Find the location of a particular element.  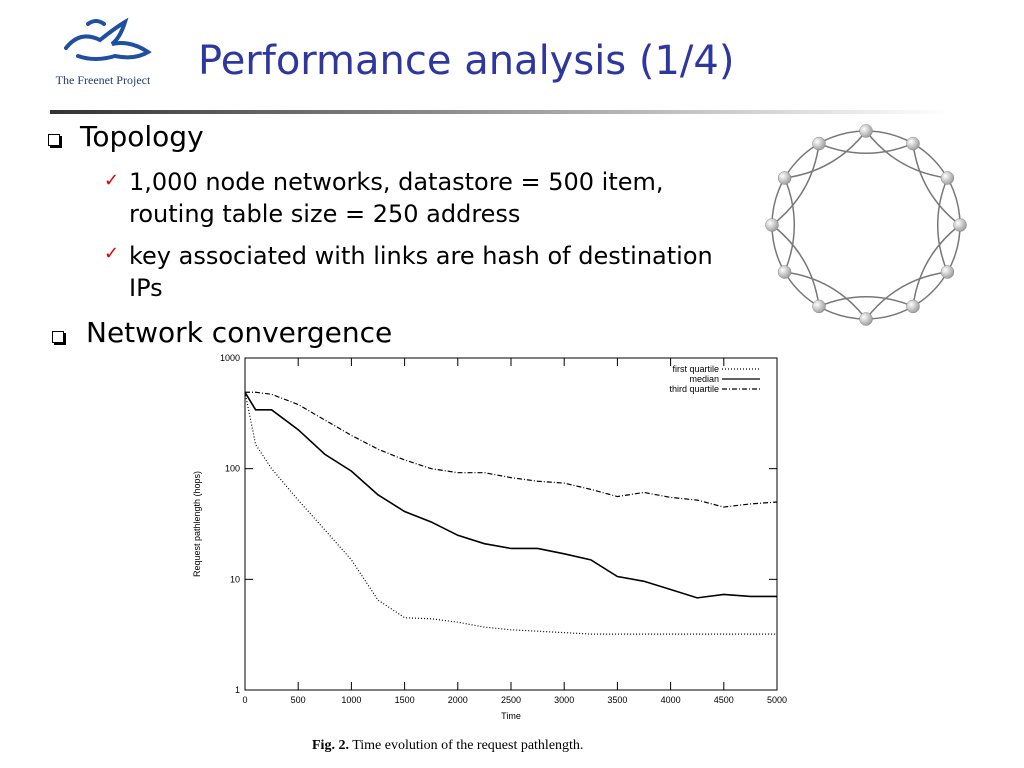

slide-title: Performance analysis (1/4) is located at coordinates (466, 61).